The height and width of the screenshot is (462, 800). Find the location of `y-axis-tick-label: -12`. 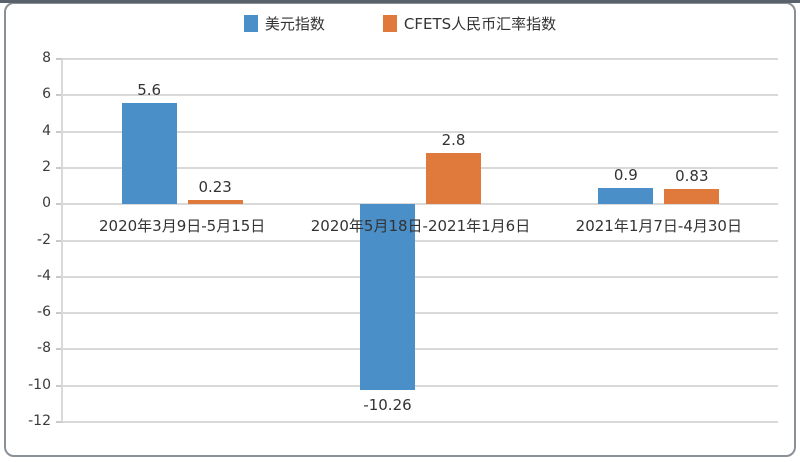

y-axis-tick-label: -12 is located at coordinates (39, 421).